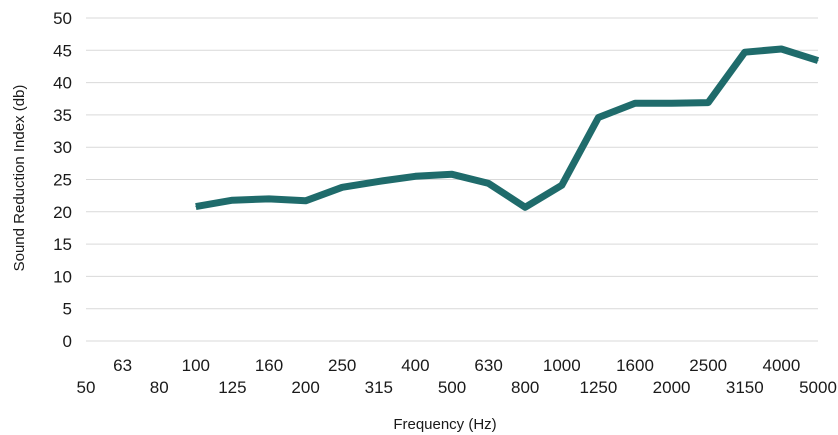 The image size is (838, 435). I want to click on x-tick-label: 80, so click(159, 387).